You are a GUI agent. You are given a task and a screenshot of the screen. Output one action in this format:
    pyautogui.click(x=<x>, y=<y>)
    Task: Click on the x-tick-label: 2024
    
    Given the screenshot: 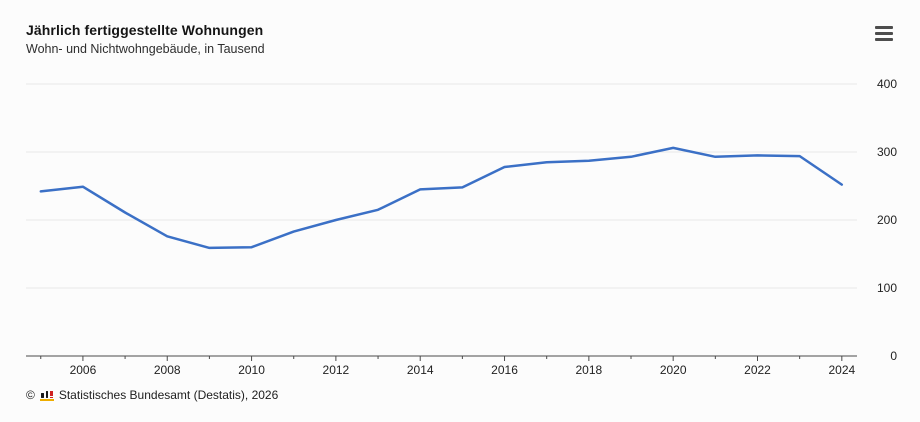 What is the action you would take?
    pyautogui.click(x=841, y=370)
    